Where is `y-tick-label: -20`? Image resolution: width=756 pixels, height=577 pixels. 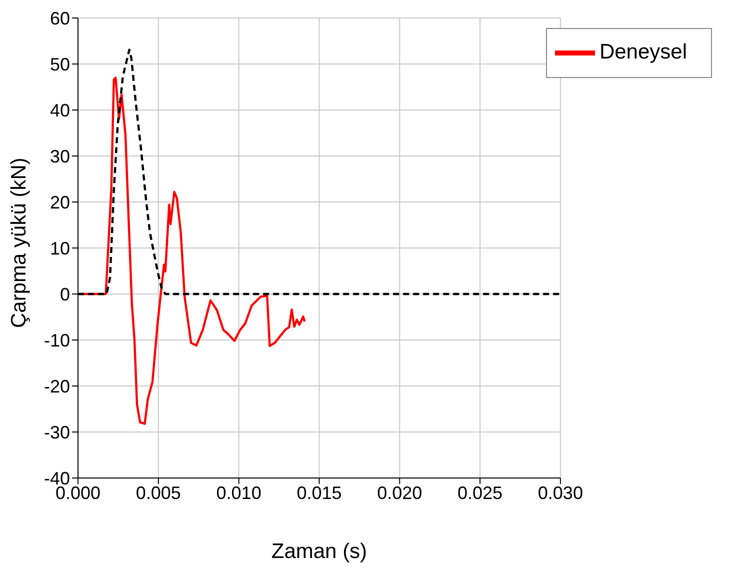 y-tick-label: -20 is located at coordinates (57, 386).